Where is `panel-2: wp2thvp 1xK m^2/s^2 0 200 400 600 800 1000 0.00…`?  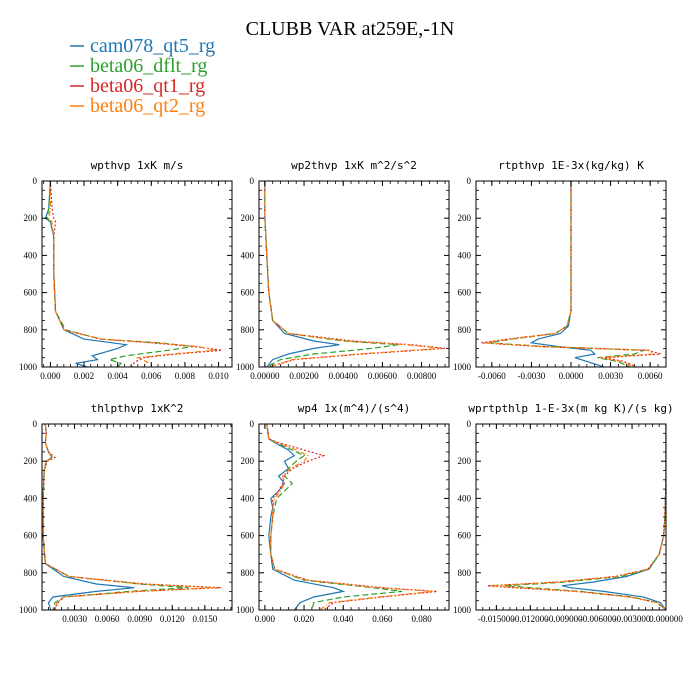 panel-2: wp2thvp 1xK m^2/s^2 0 200 400 600 800 1000 0.00… is located at coordinates (343, 270).